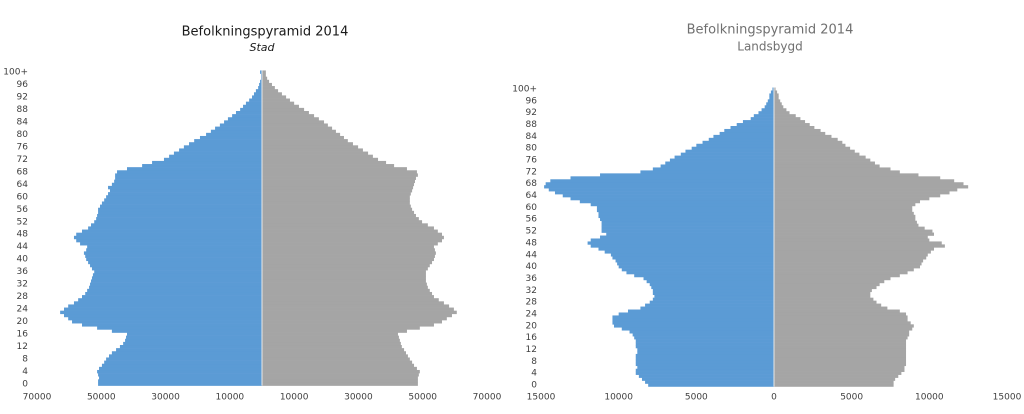 The height and width of the screenshot is (414, 1024). What do you see at coordinates (531, 350) in the screenshot?
I see `y-tick-label: 12` at bounding box center [531, 350].